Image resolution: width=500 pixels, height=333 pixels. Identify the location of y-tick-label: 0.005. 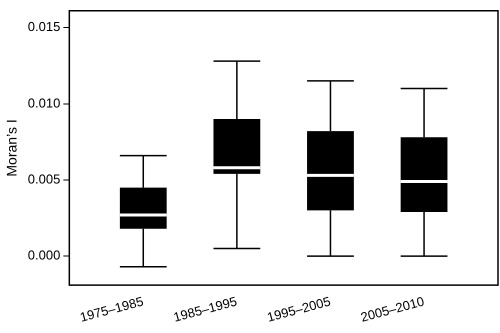
(44, 179).